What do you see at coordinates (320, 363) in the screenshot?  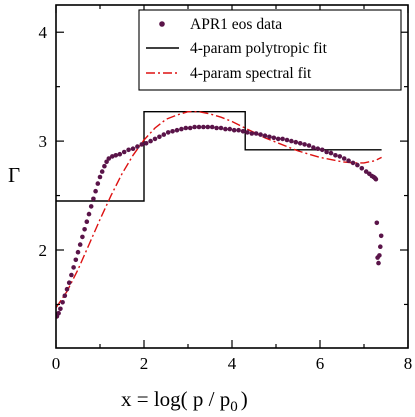 I see `x-tick-label: 6` at bounding box center [320, 363].